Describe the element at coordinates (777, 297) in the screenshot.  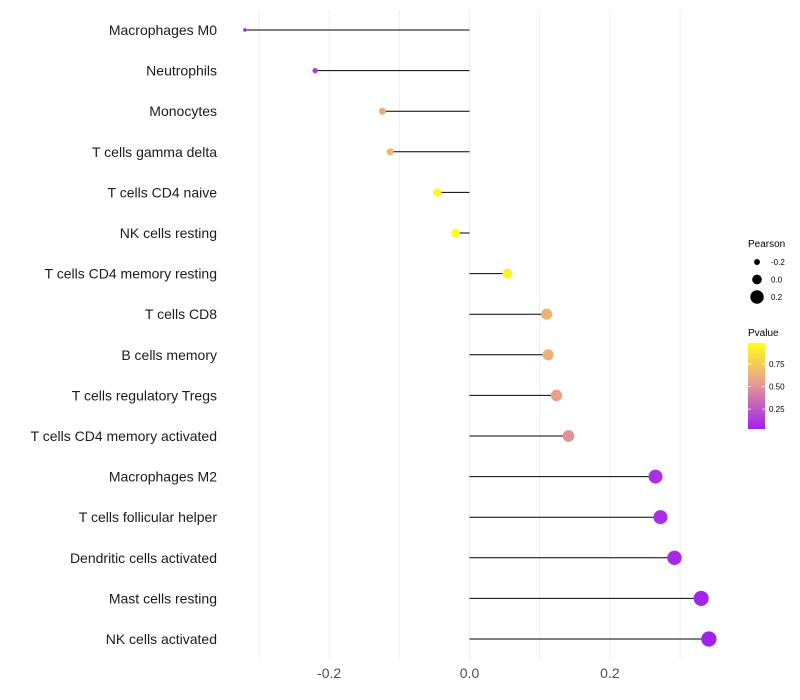
I see `size-legend-label: 0.2` at that location.